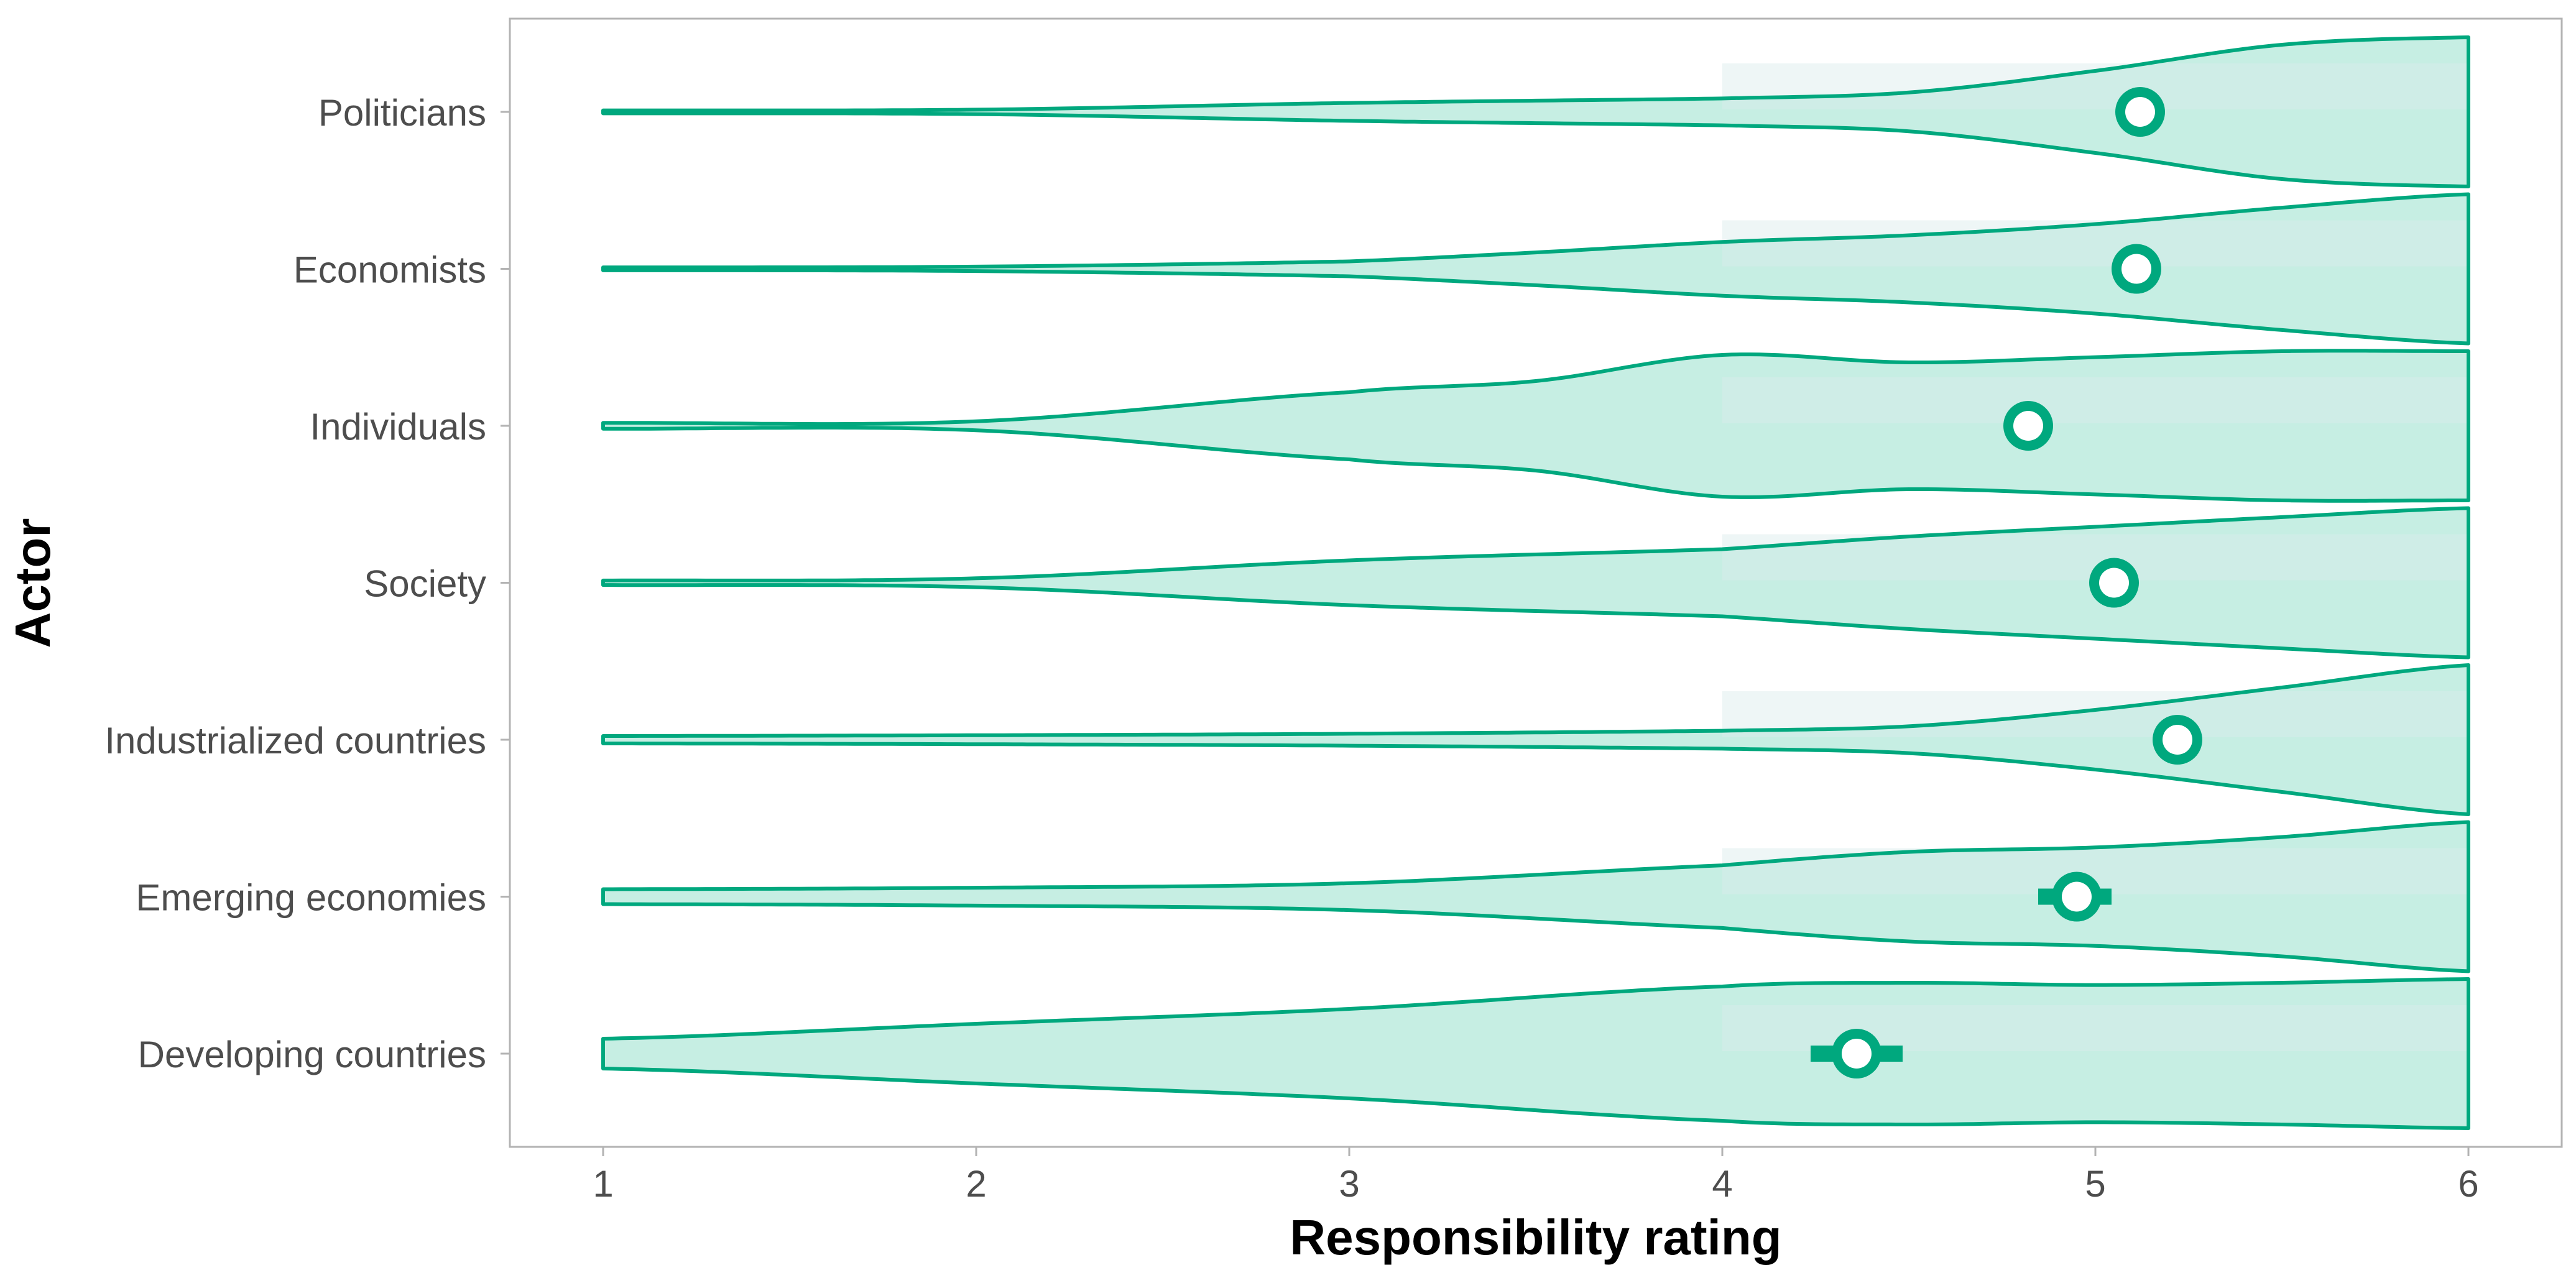 This screenshot has height=1283, width=2576. What do you see at coordinates (425, 584) in the screenshot?
I see `y-tick-label: Society` at bounding box center [425, 584].